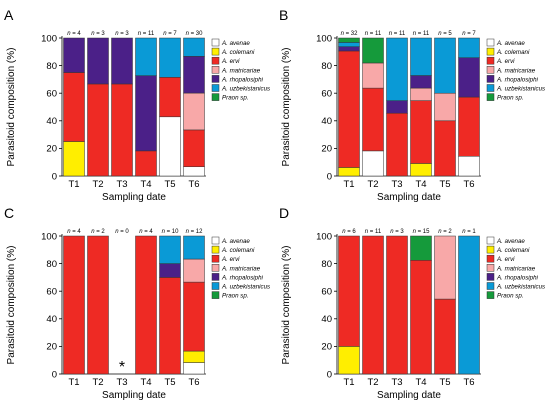  What do you see at coordinates (74, 232) in the screenshot?
I see `n-label: n = 4` at bounding box center [74, 232].